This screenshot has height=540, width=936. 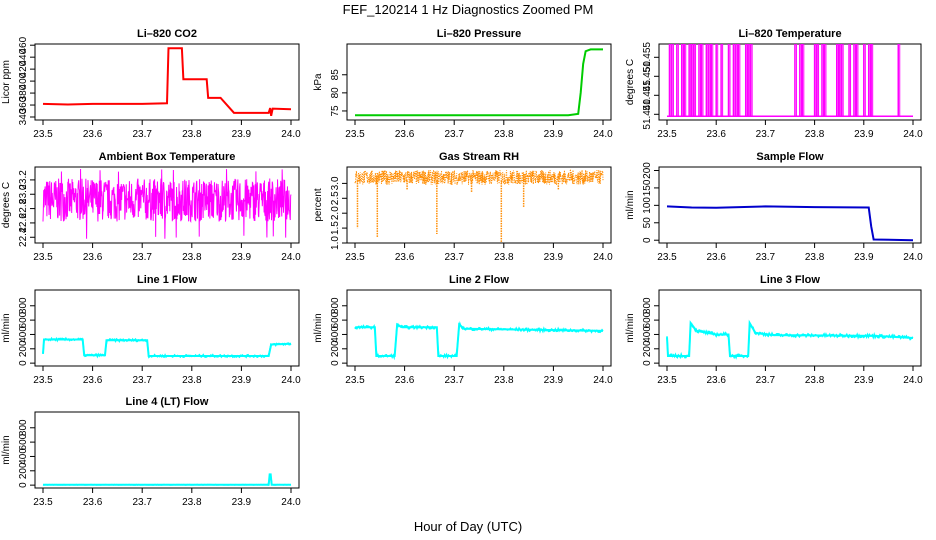 What do you see at coordinates (647, 95) in the screenshot?
I see `y-tick-label: 51.445` at bounding box center [647, 95].